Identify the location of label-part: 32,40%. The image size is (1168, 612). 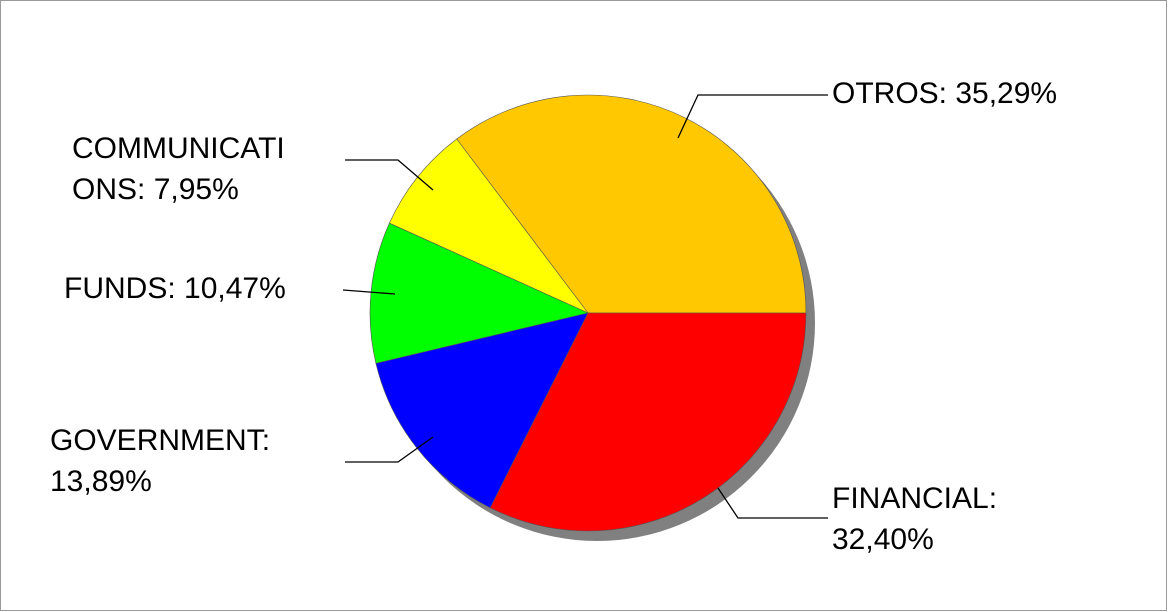
(883, 539).